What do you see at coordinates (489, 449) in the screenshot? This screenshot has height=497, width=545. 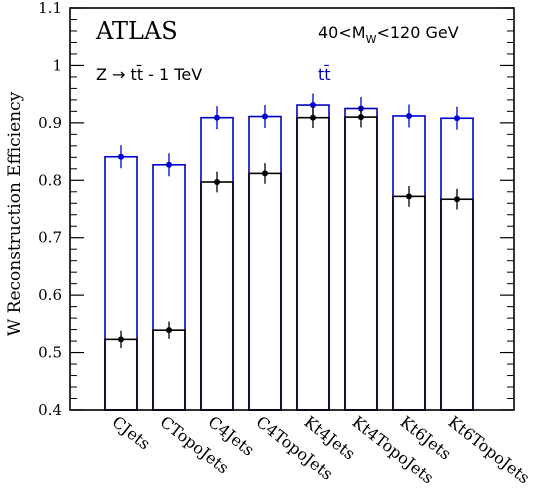 I see `x-tick-label: Kt6TopoJets` at bounding box center [489, 449].